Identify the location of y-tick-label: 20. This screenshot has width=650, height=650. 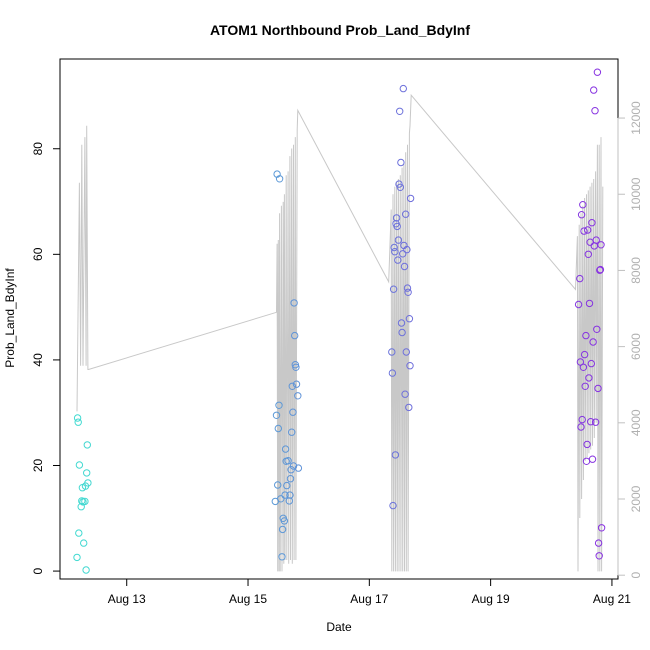
(38, 466).